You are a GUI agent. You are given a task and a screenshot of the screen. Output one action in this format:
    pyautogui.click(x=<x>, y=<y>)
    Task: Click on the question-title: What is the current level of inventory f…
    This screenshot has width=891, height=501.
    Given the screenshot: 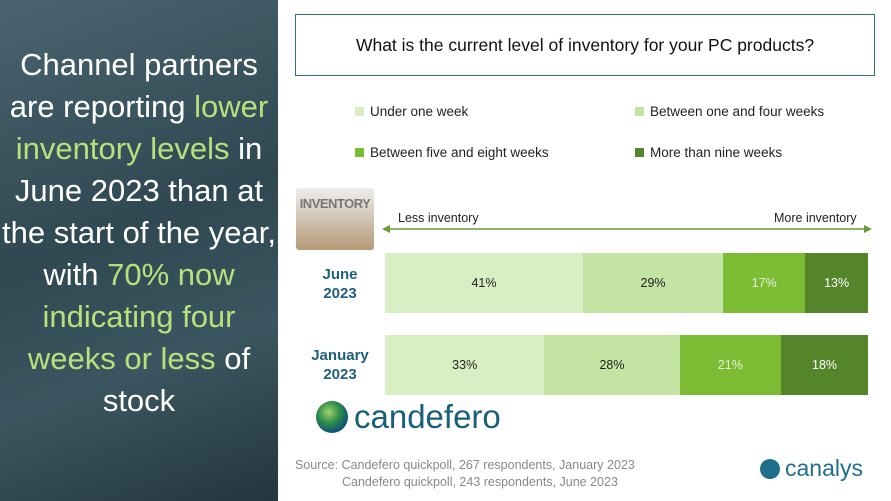 What is the action you would take?
    pyautogui.click(x=585, y=44)
    